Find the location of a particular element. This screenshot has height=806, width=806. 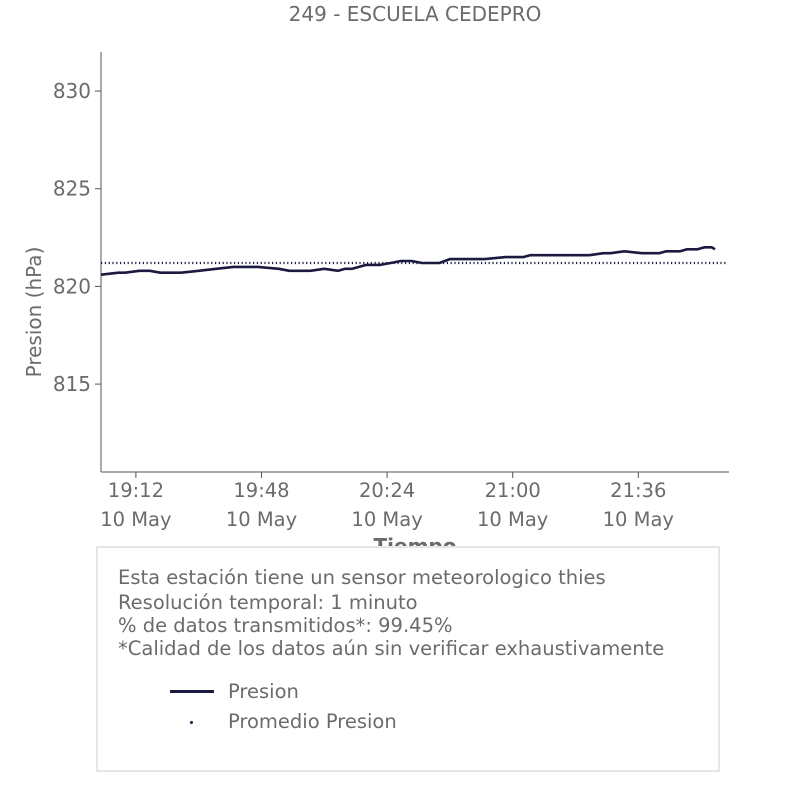

x-tick-label-time: 21:36 is located at coordinates (638, 490).